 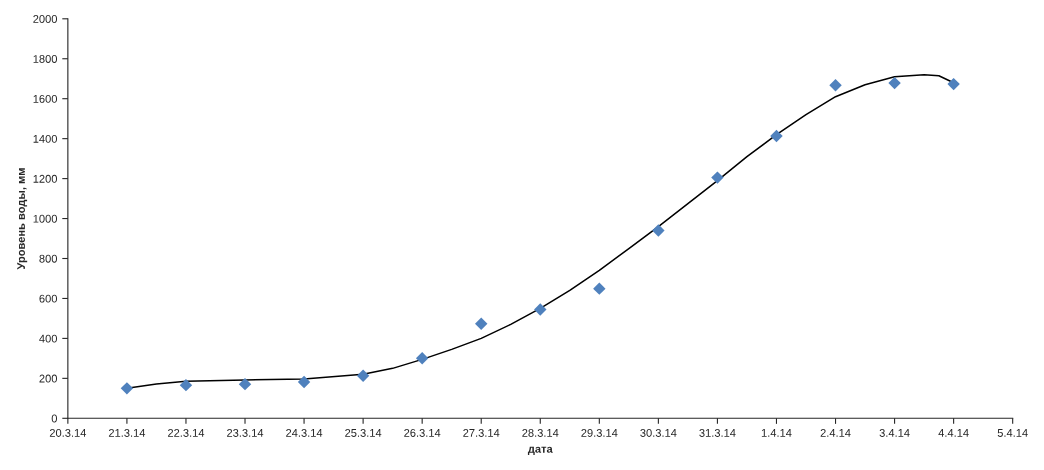 I want to click on x-tick-label: 31.3.14, so click(x=717, y=433).